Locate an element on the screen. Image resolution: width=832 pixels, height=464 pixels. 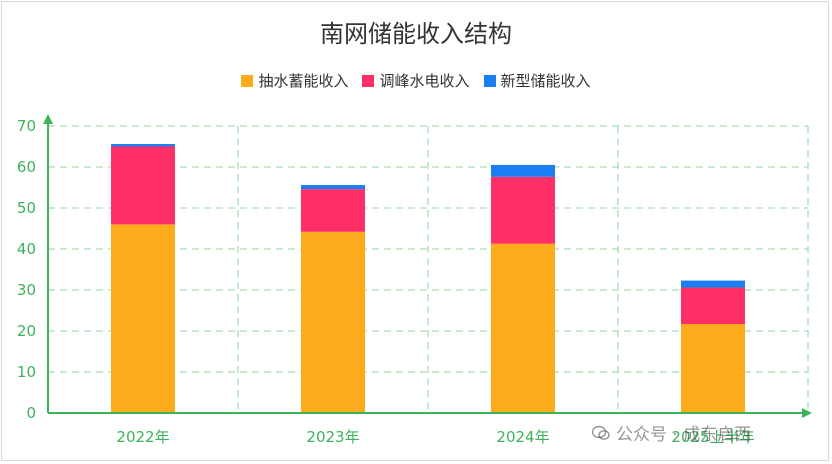
watermark: 公众号 · 成东启西 is located at coordinates (671, 432).